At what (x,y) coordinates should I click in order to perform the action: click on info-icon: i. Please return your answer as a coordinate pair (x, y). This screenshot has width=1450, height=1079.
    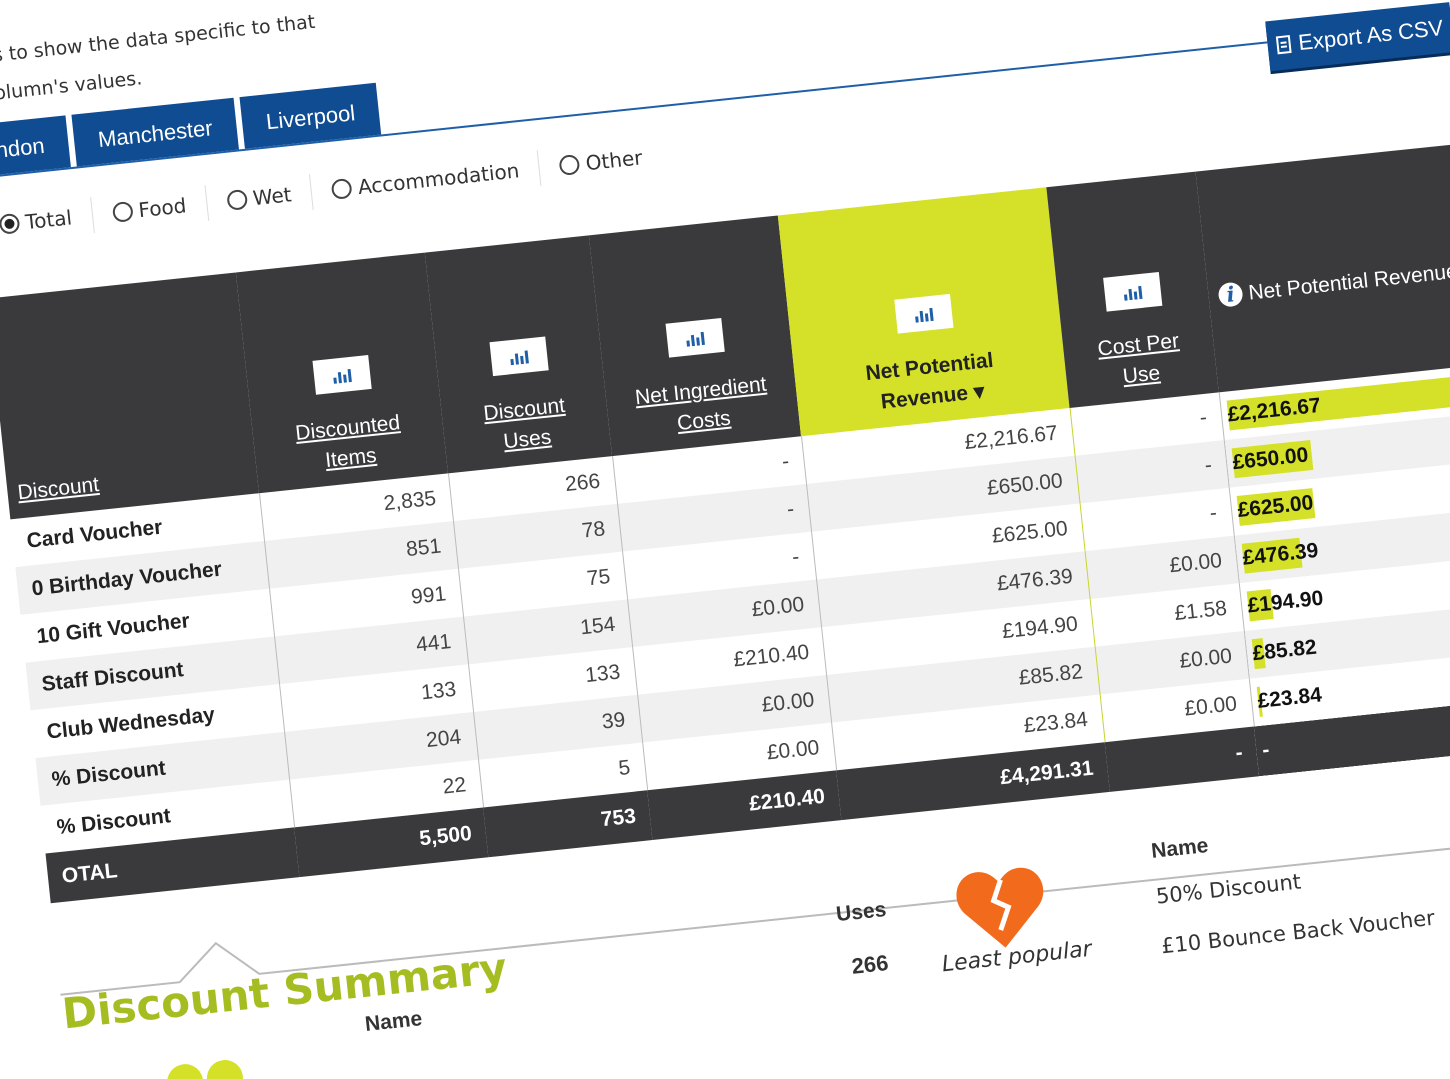
    Looking at the image, I should click on (1230, 294).